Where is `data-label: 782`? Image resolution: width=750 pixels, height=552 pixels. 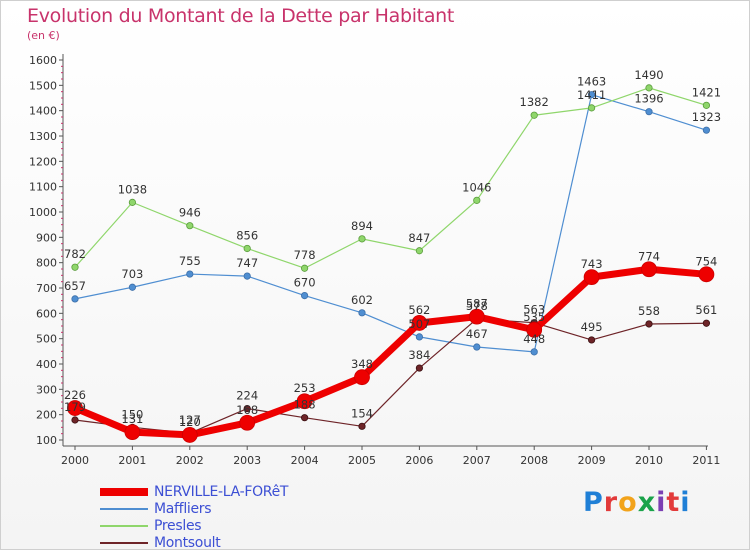
data-label: 782 is located at coordinates (75, 254).